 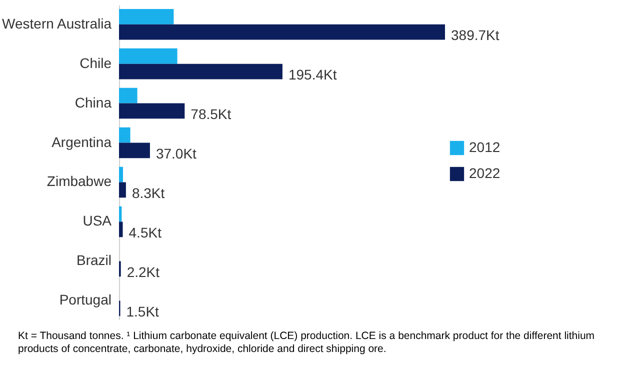 I want to click on data-label: 2.2Kt, so click(x=143, y=272).